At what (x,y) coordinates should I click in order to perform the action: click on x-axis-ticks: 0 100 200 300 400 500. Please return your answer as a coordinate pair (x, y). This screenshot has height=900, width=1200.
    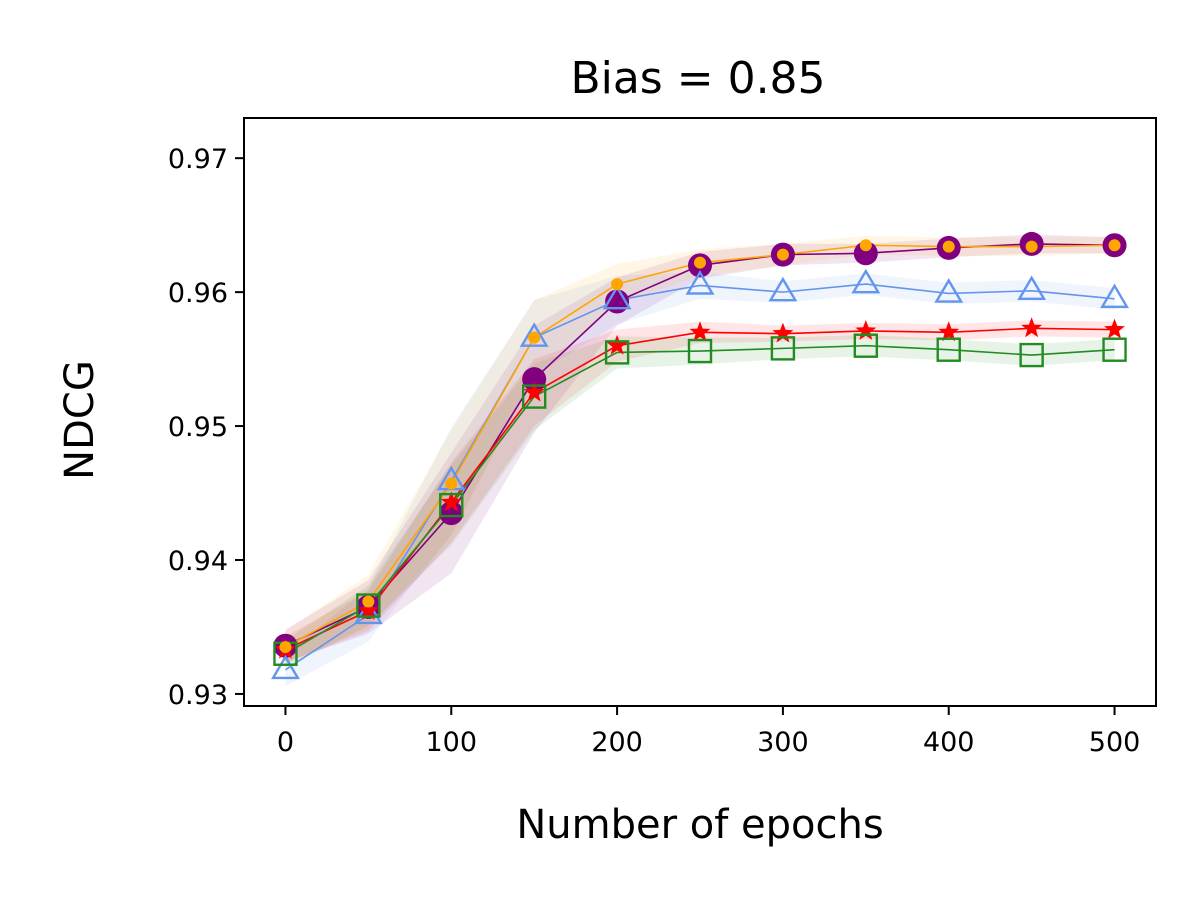
    Looking at the image, I should click on (708, 732).